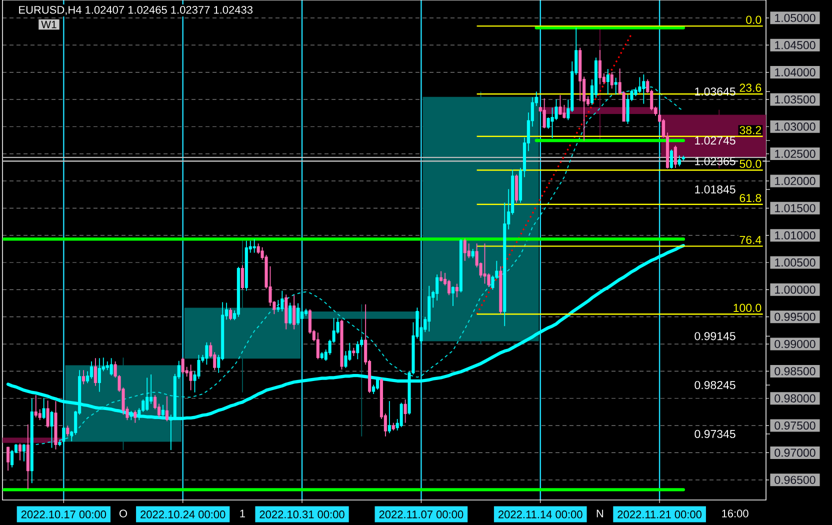 The height and width of the screenshot is (525, 832). Describe the element at coordinates (795, 480) in the screenshot. I see `y-tick-label: 0.96500` at that location.